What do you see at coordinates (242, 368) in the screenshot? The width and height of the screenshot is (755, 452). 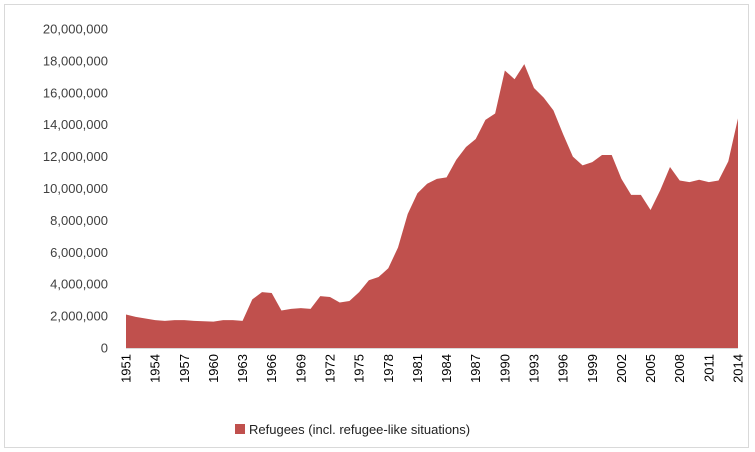 I see `x-tick-label: 1963` at bounding box center [242, 368].